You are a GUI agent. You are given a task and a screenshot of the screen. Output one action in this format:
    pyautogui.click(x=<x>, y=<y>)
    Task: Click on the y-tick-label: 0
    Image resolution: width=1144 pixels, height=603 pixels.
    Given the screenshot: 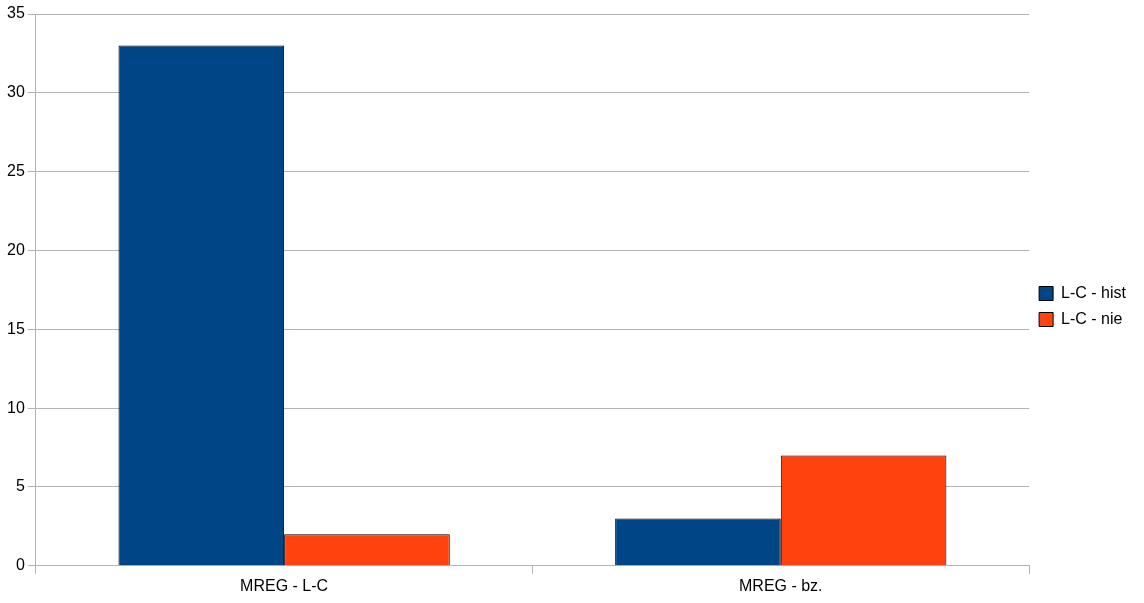 What is the action you would take?
    pyautogui.click(x=20, y=565)
    